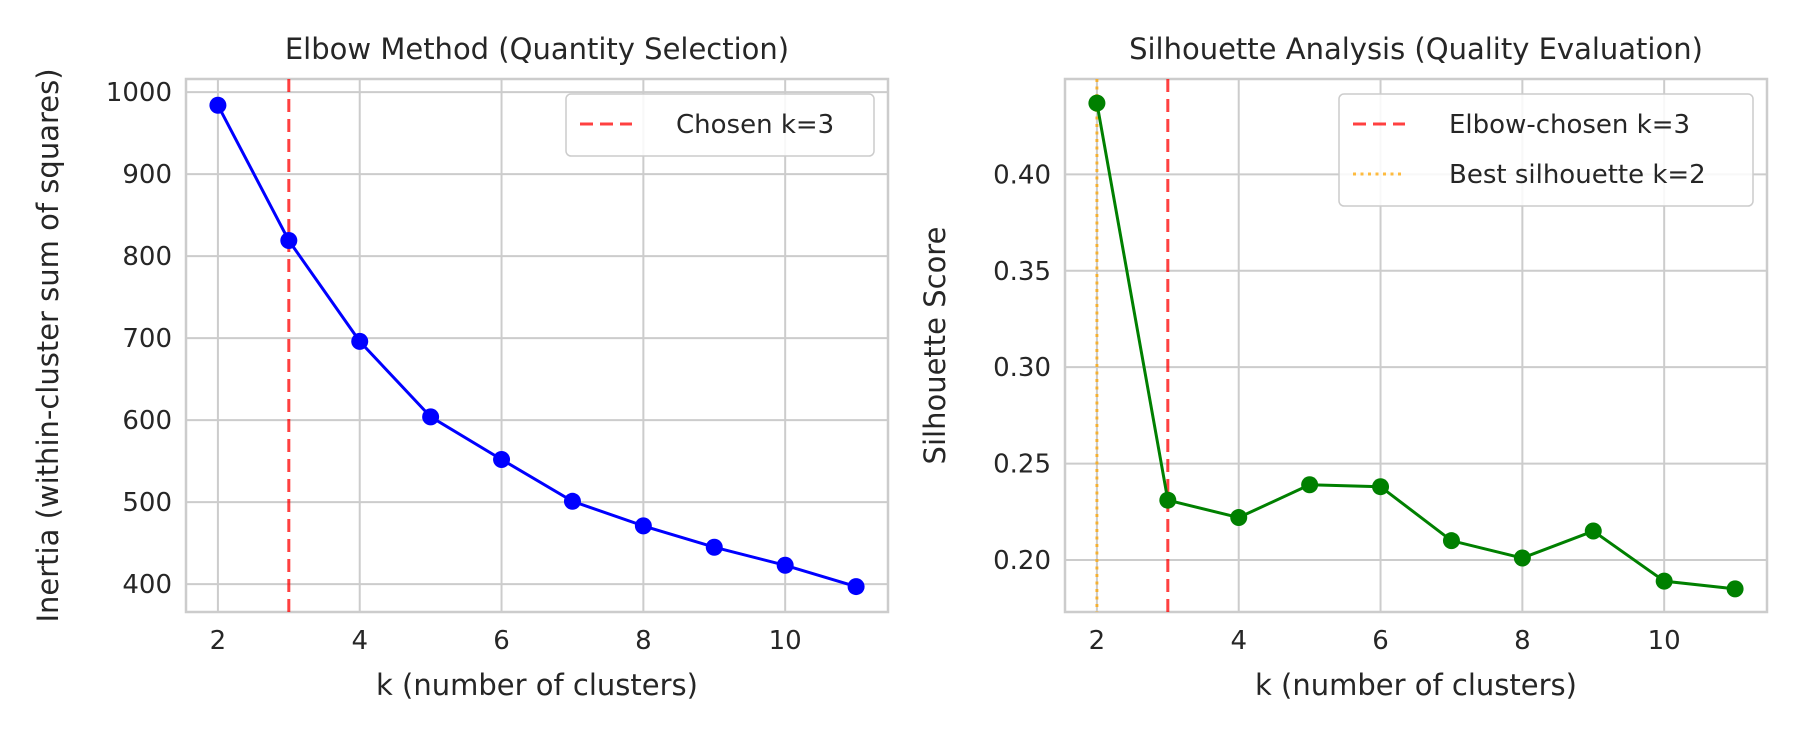 This screenshot has height=750, width=1800. I want to click on legend: Chosen k=3, so click(720, 125).